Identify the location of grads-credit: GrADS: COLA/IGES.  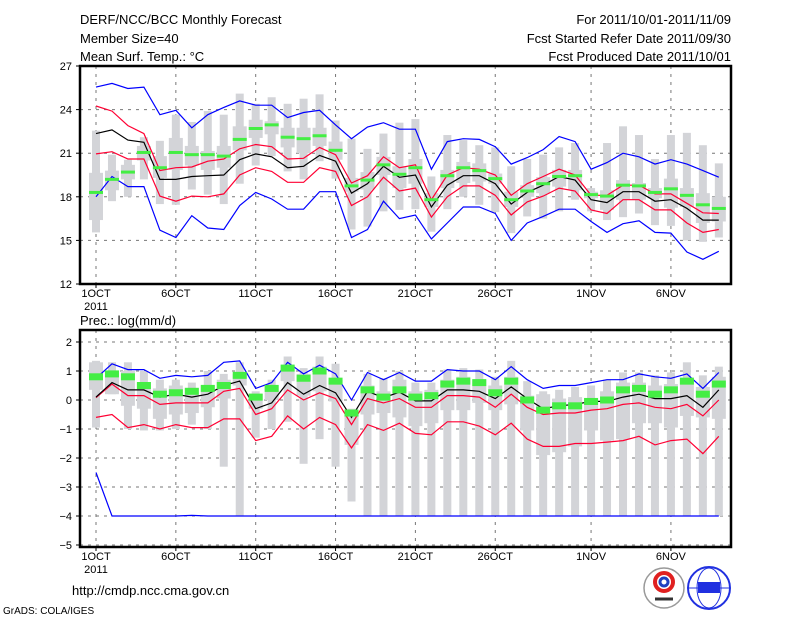
(48, 611).